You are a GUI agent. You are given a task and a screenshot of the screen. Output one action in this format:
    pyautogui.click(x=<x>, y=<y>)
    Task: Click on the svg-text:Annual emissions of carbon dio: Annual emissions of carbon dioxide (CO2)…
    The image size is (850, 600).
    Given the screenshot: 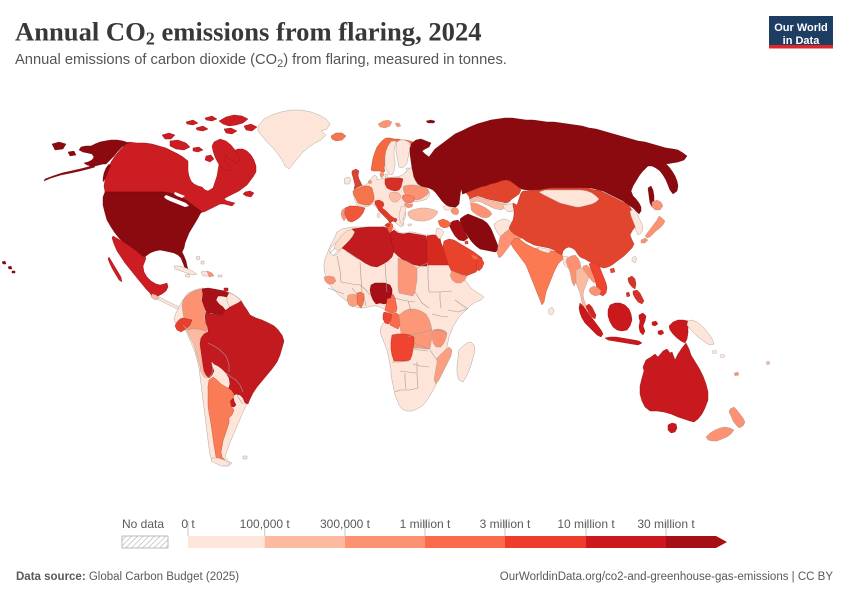 What is the action you would take?
    pyautogui.click(x=261, y=61)
    